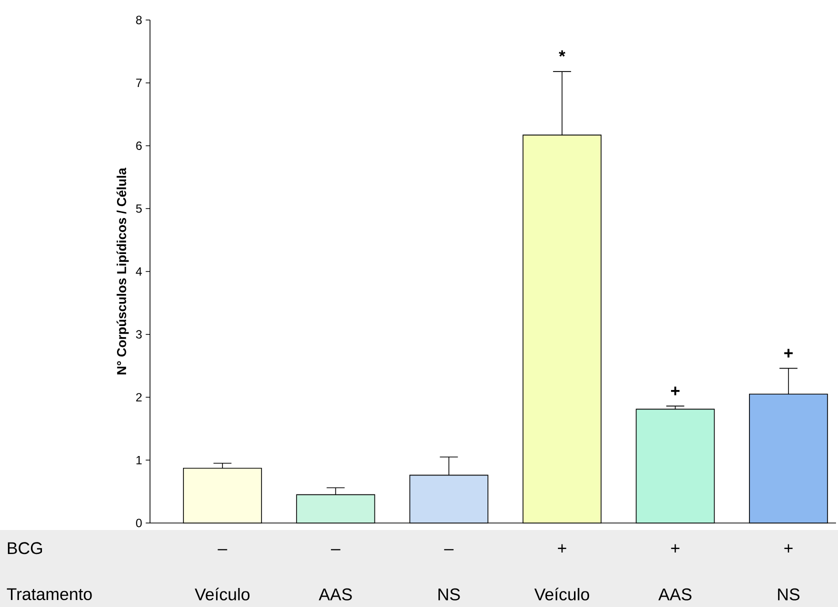  What do you see at coordinates (122, 271) in the screenshot?
I see `y-axis-title: N° Corpúsculos Lipídicos / Célula` at bounding box center [122, 271].